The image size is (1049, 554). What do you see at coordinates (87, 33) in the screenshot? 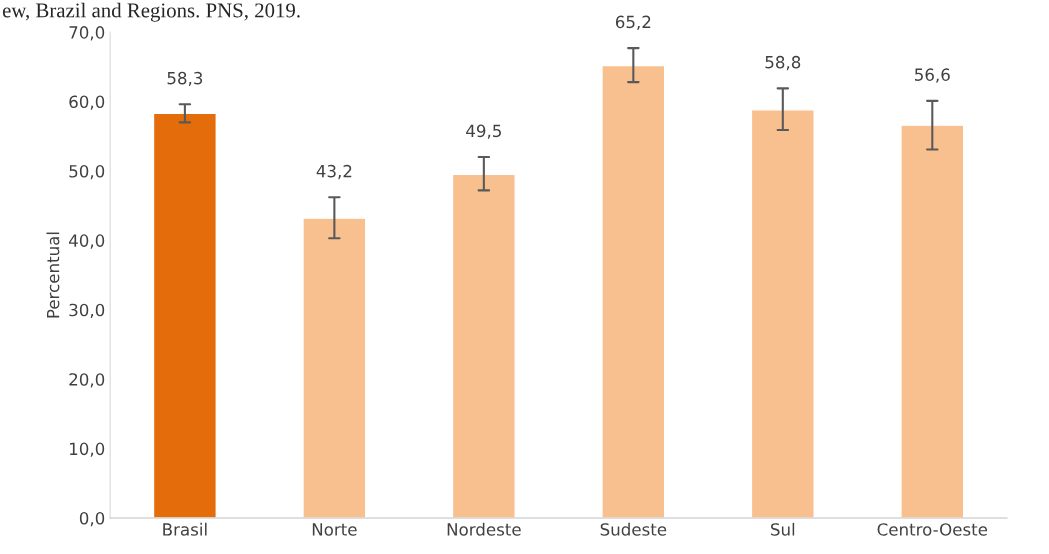
I see `y-tick-label: 70,0` at bounding box center [87, 33].